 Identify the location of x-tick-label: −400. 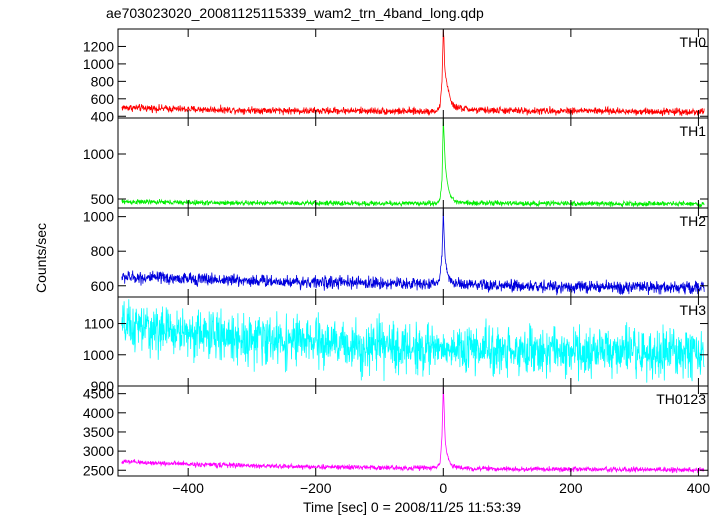
(188, 488).